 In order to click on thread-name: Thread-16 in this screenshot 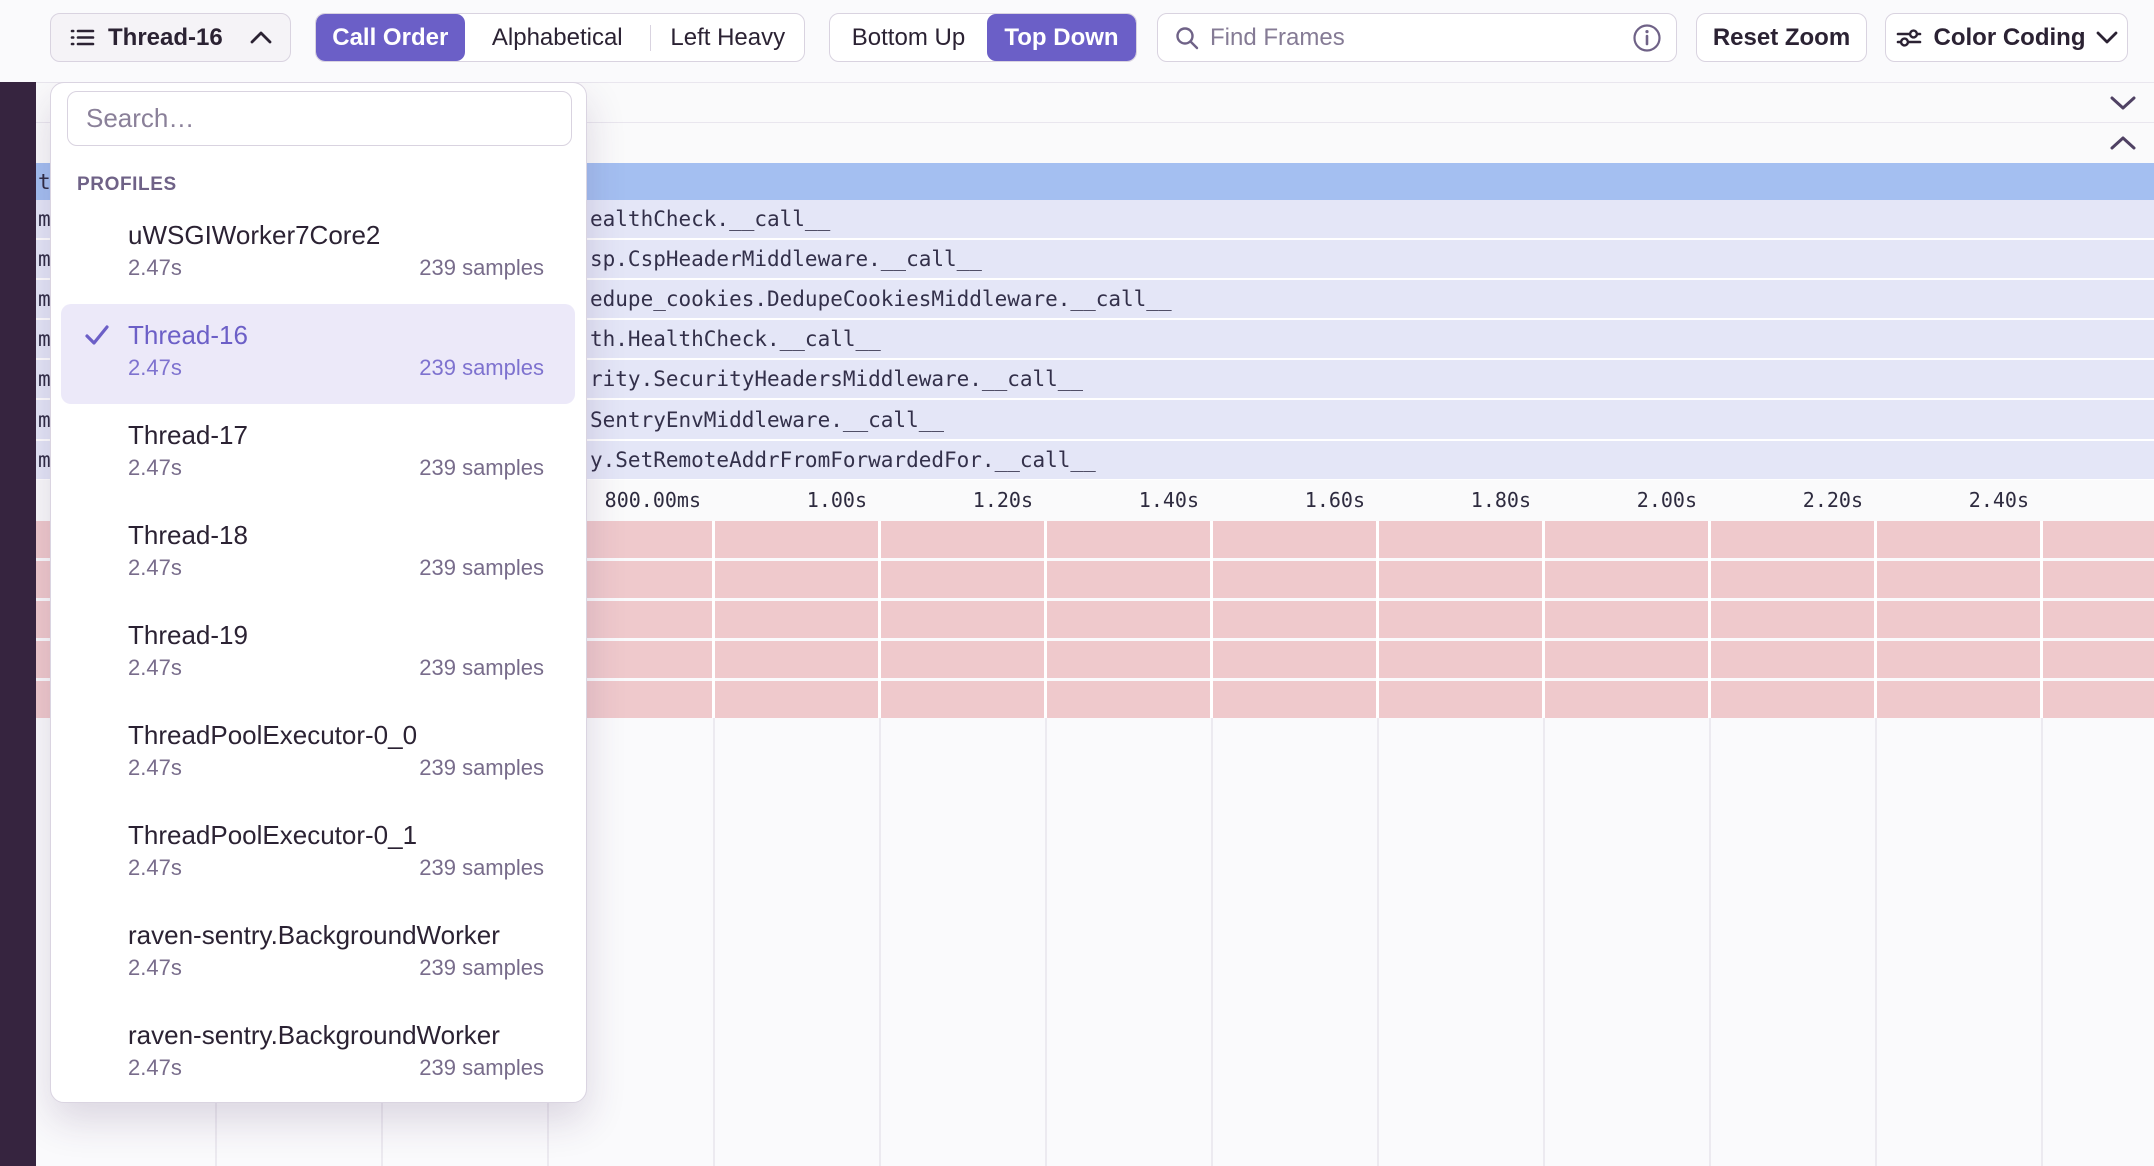, I will do `click(188, 335)`.